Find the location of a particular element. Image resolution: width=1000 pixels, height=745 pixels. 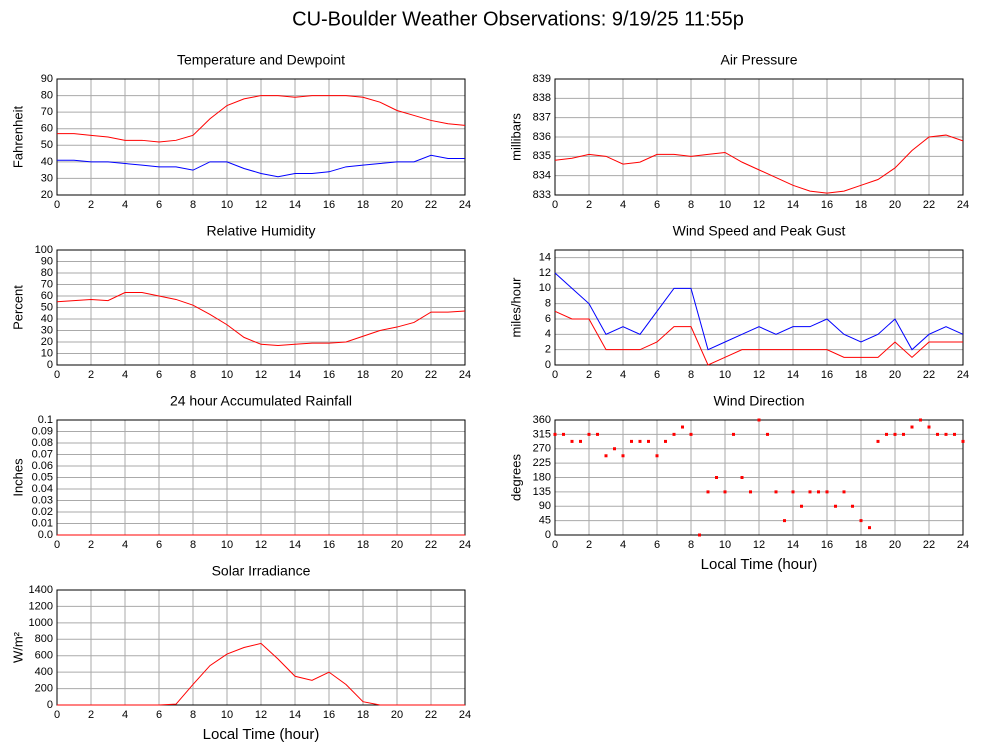

y-tick-label: 0.07 is located at coordinates (42, 454).